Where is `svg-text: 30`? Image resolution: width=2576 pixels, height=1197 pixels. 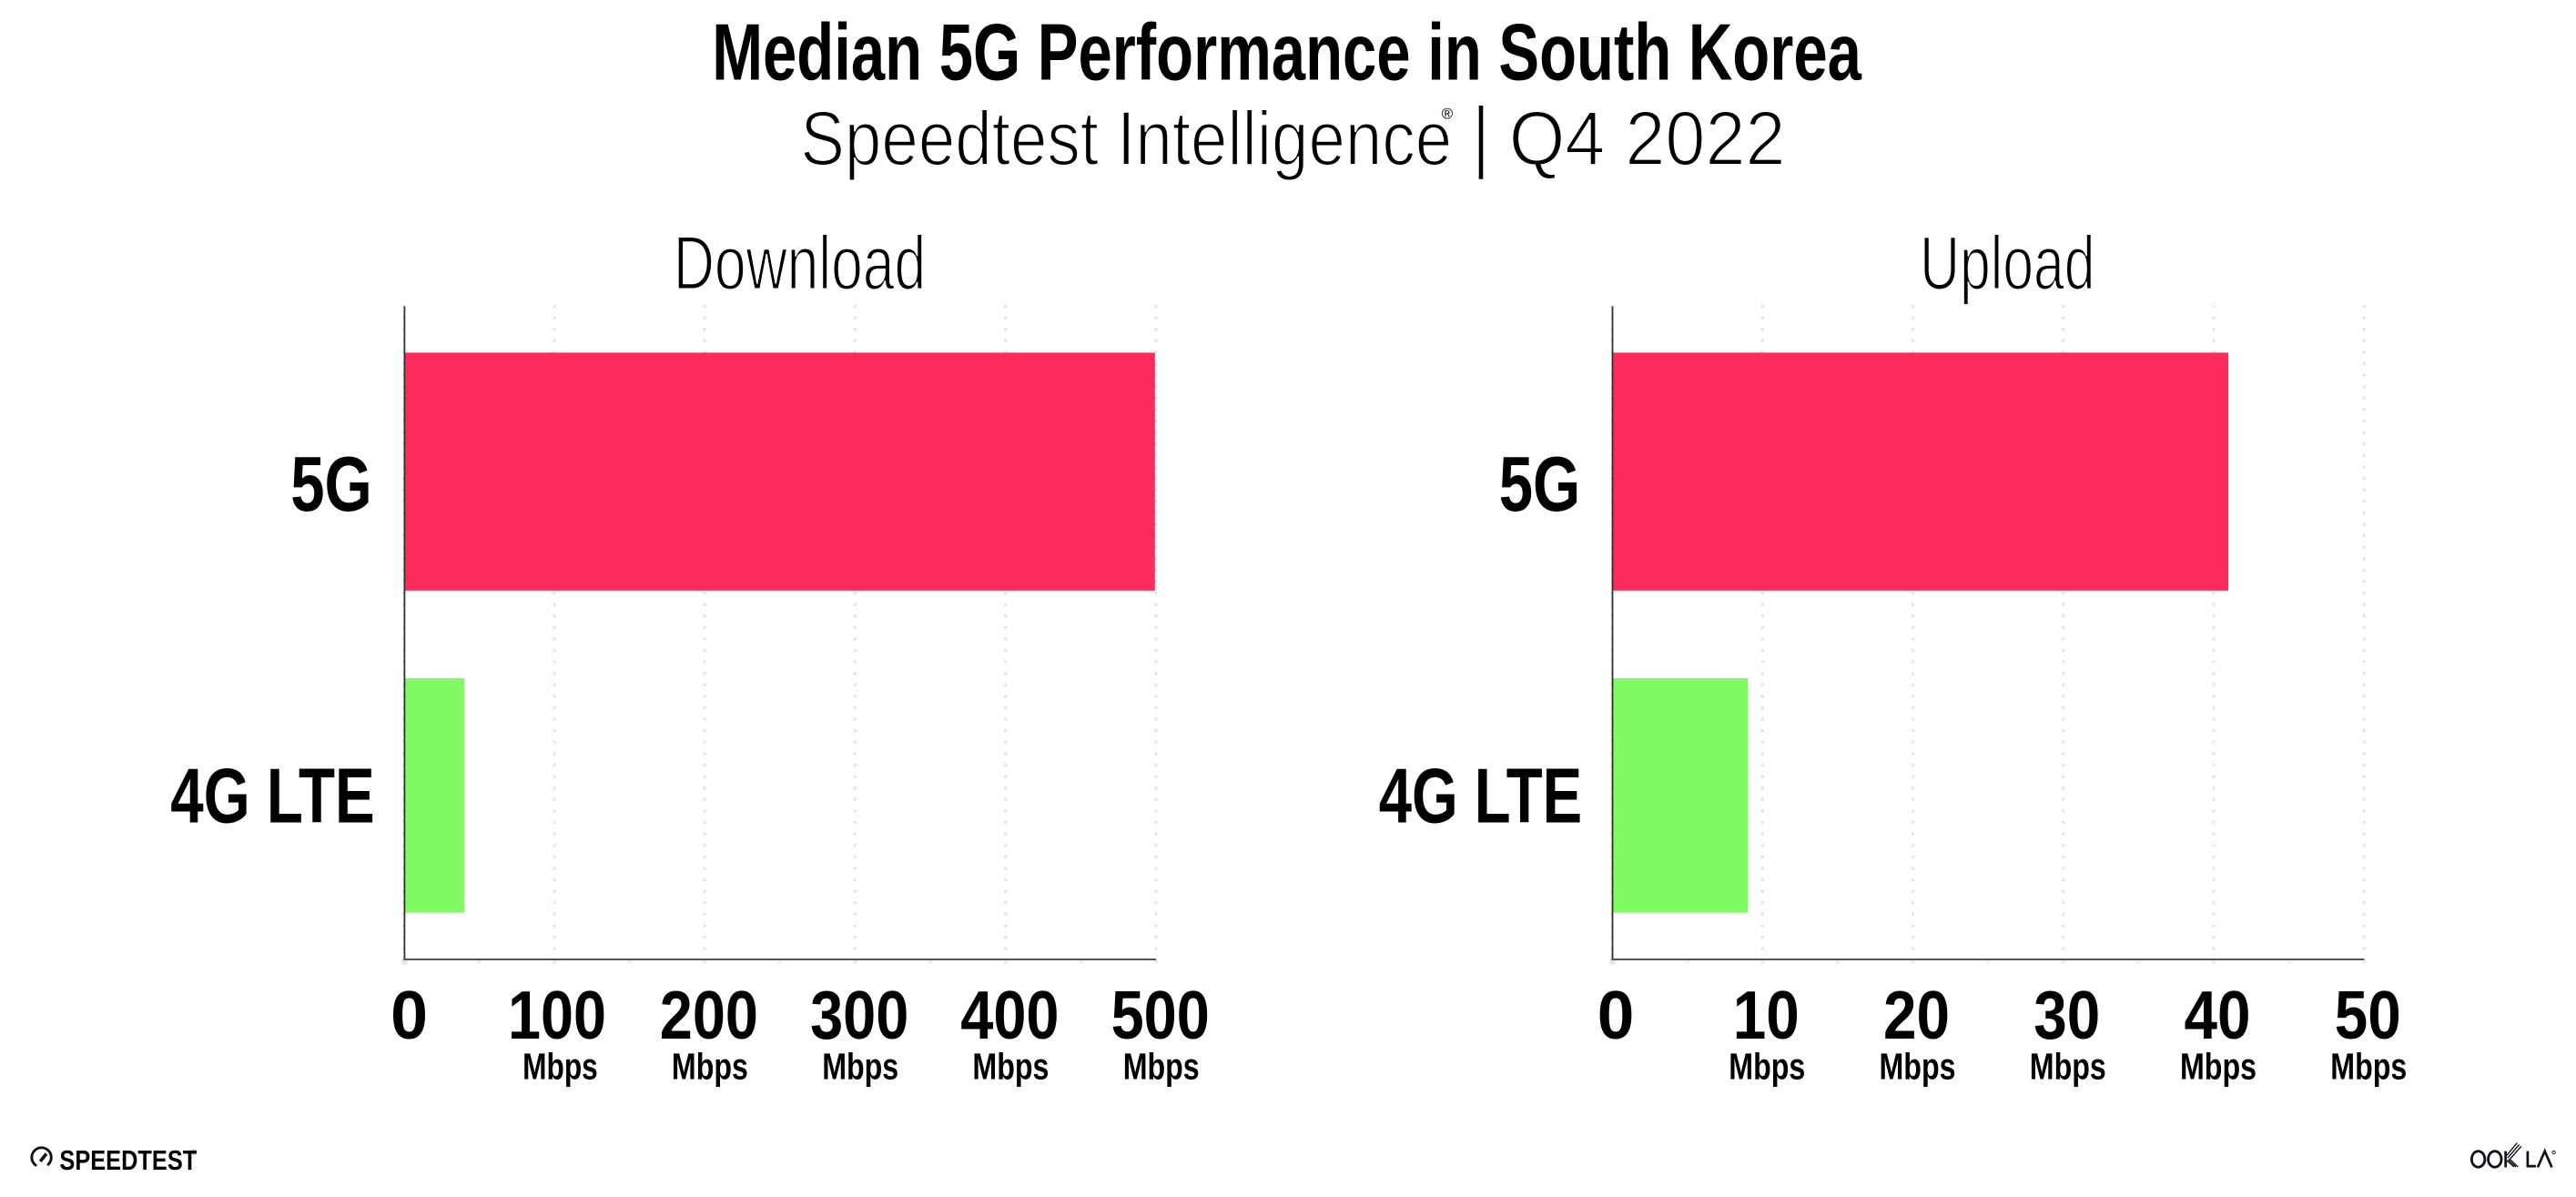 svg-text: 30 is located at coordinates (2066, 1015).